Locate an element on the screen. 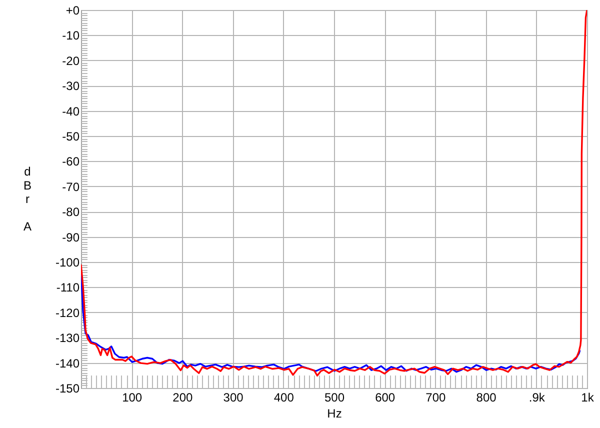 Image resolution: width=600 pixels, height=428 pixels. x-tick-label: 800 is located at coordinates (486, 397).